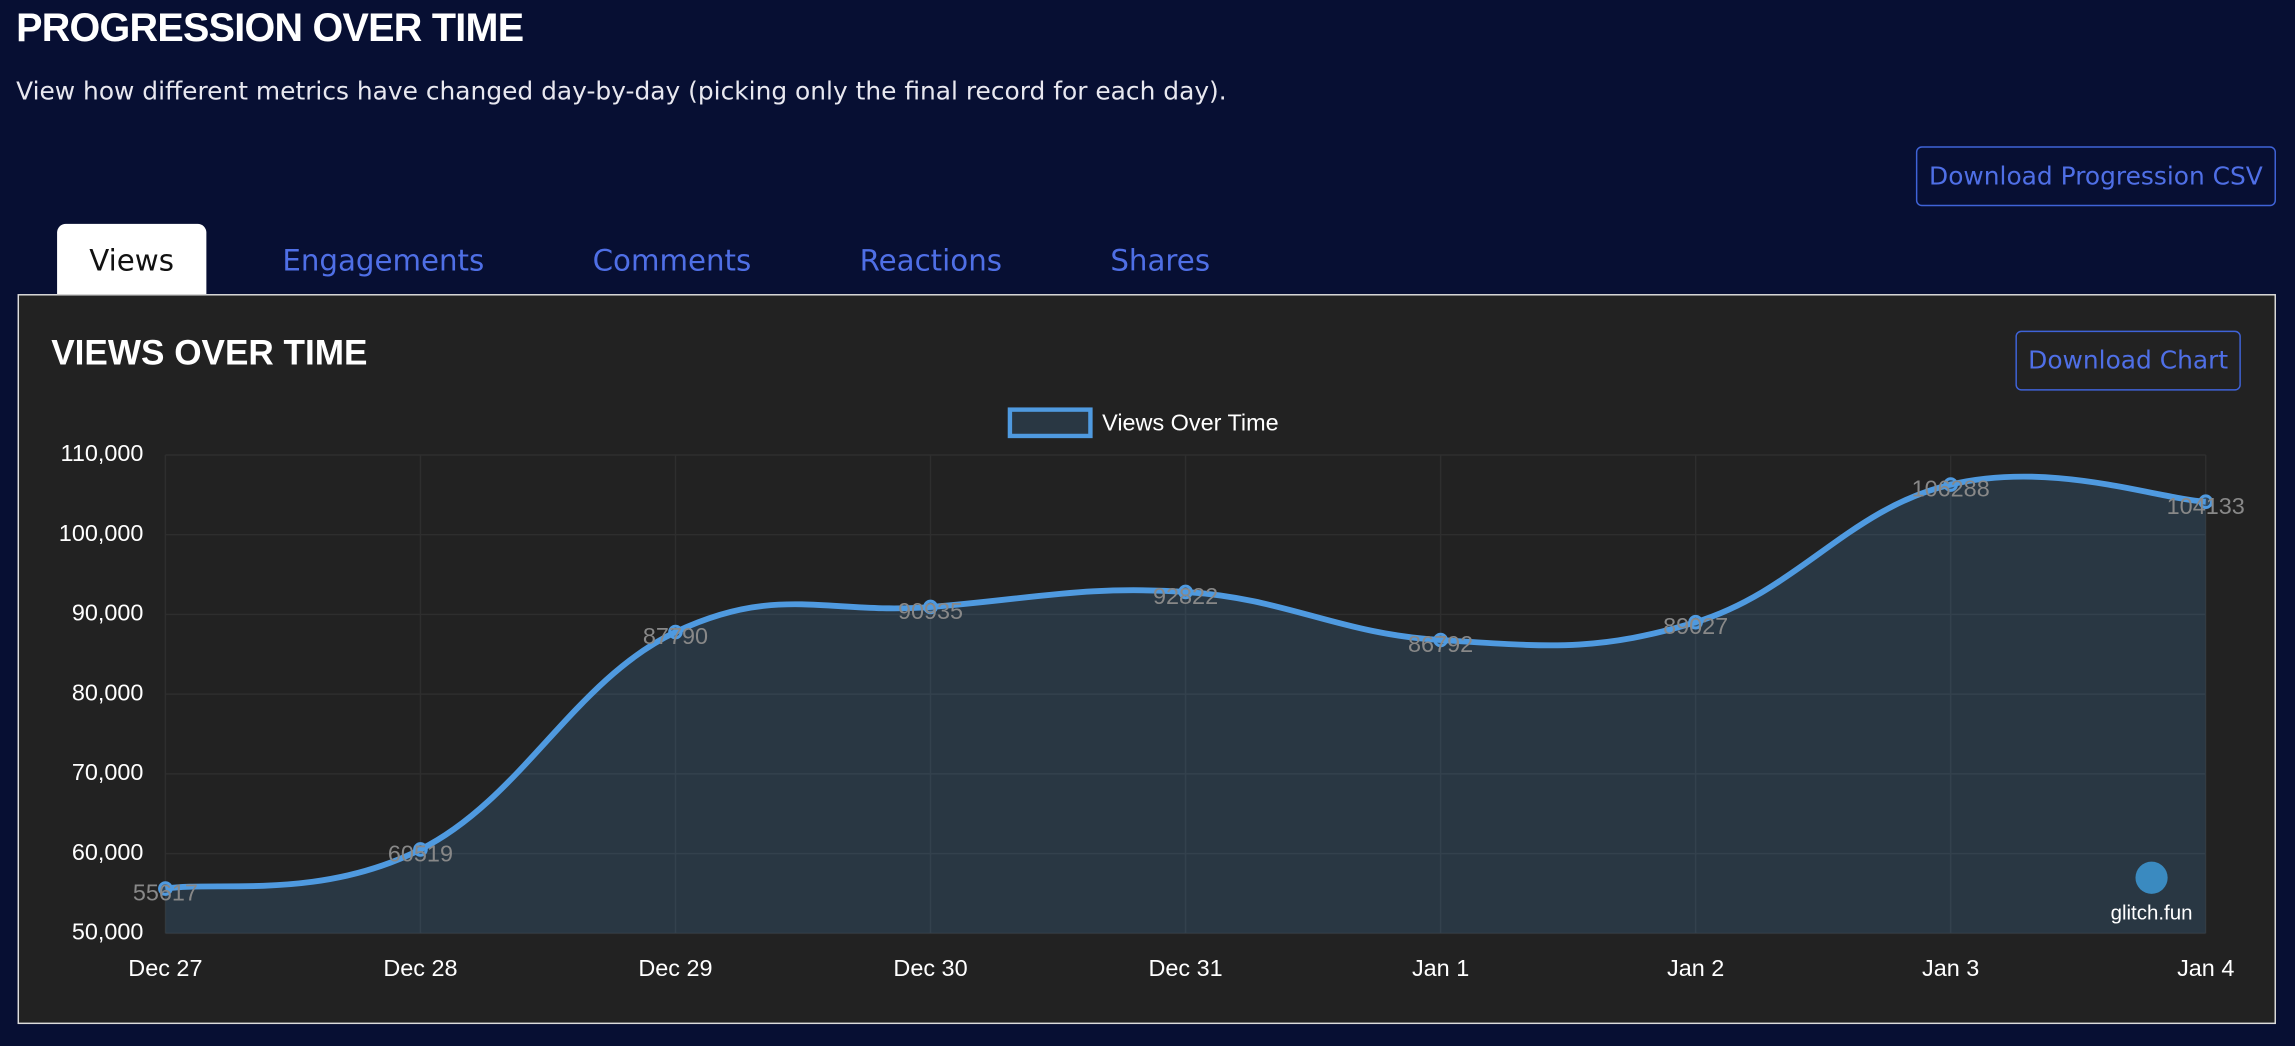 The width and height of the screenshot is (2295, 1046). I want to click on data-label: 104133, so click(2206, 506).